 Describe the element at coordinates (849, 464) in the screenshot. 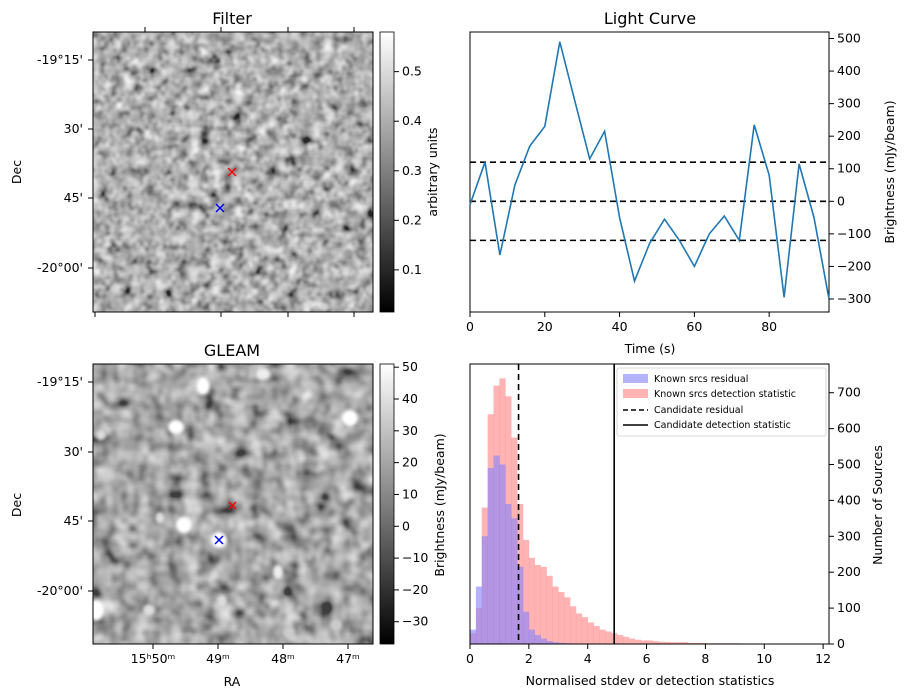

I see `y-tick-label: 500` at that location.